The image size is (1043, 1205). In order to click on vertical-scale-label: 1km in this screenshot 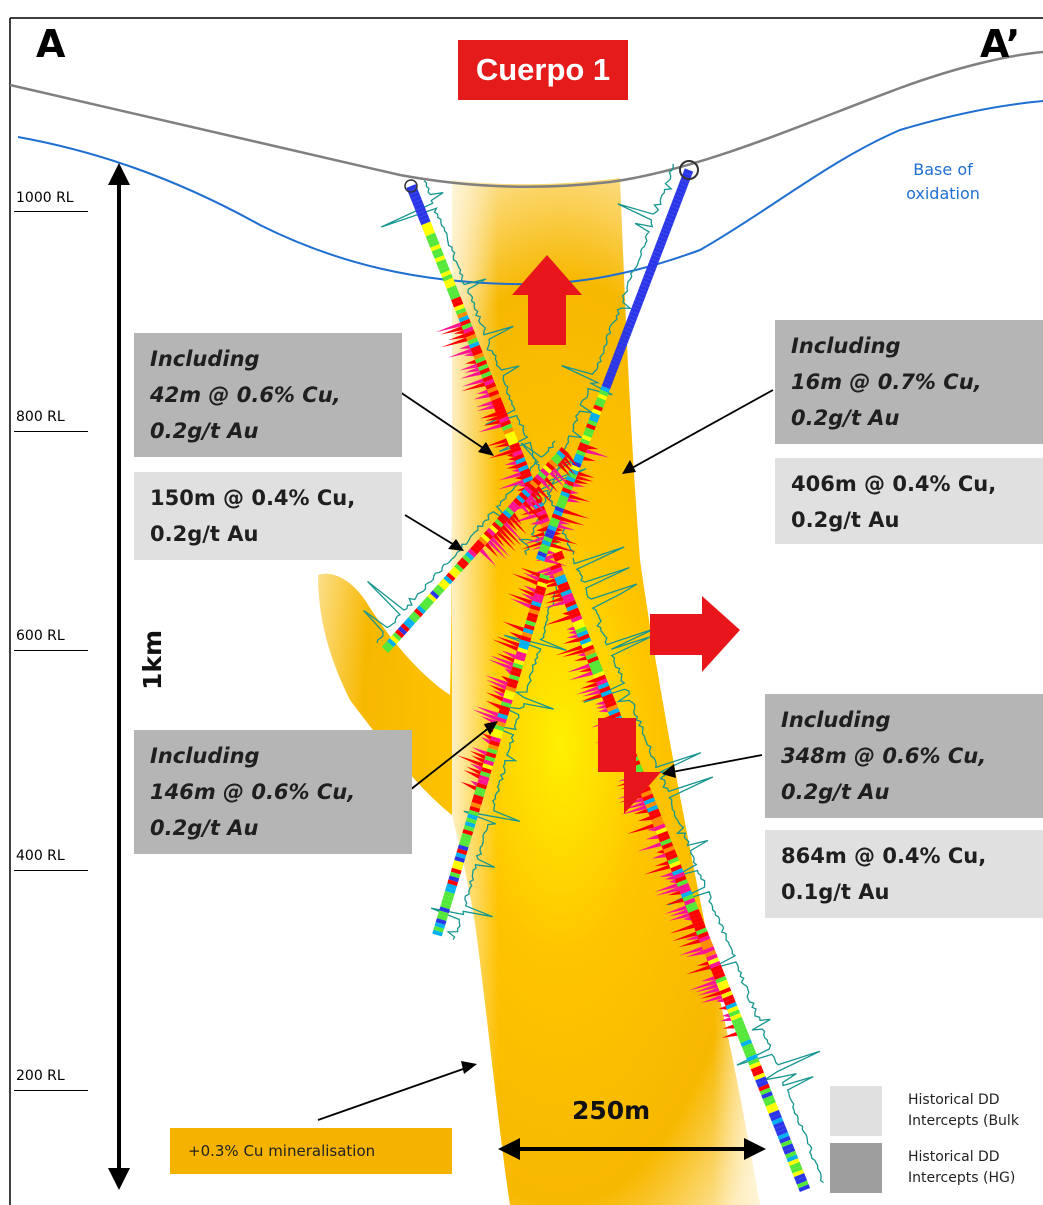, I will do `click(152, 659)`.